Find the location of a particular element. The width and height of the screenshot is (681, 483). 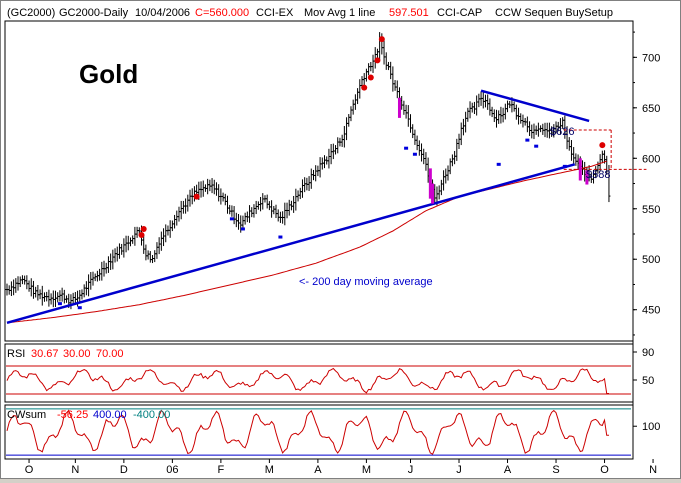

level-588-label: $588 is located at coordinates (598, 175).